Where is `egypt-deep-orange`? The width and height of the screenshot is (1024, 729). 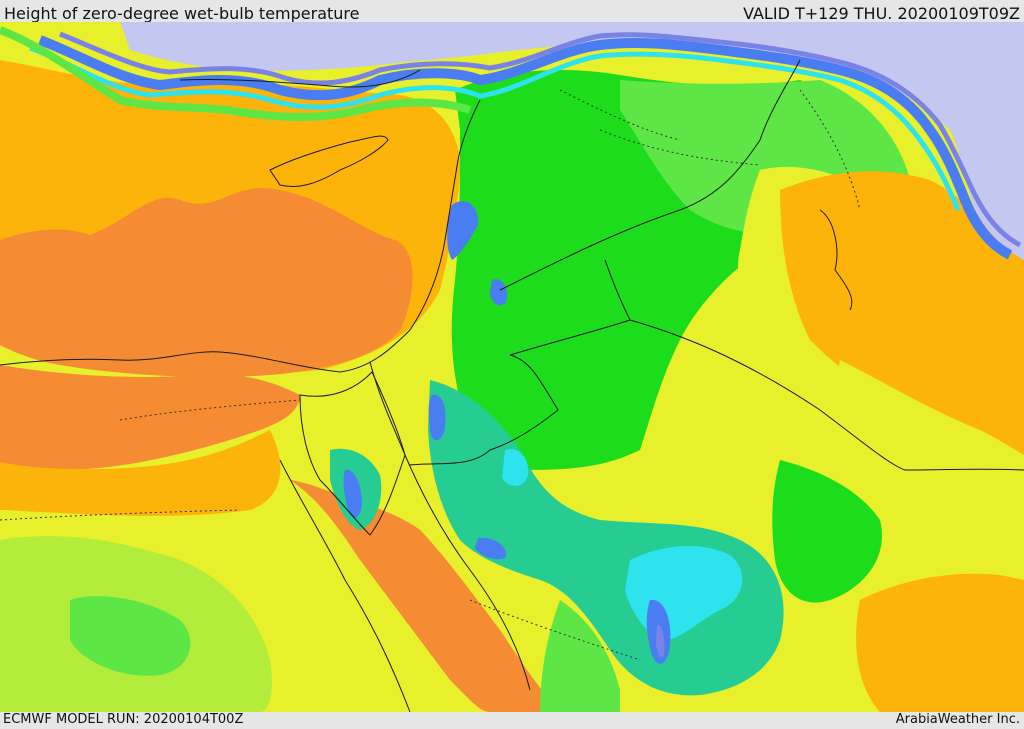 egypt-deep-orange is located at coordinates (150, 417).